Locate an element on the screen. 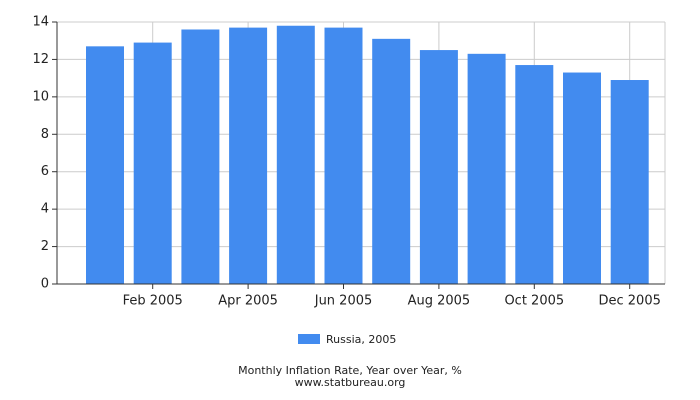 The image size is (700, 400). x-tick-label: Feb 2005 is located at coordinates (153, 301).